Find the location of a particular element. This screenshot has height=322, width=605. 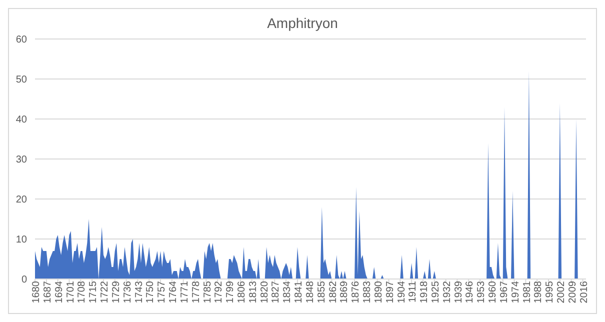

x-tick-label: 1883 is located at coordinates (368, 292).